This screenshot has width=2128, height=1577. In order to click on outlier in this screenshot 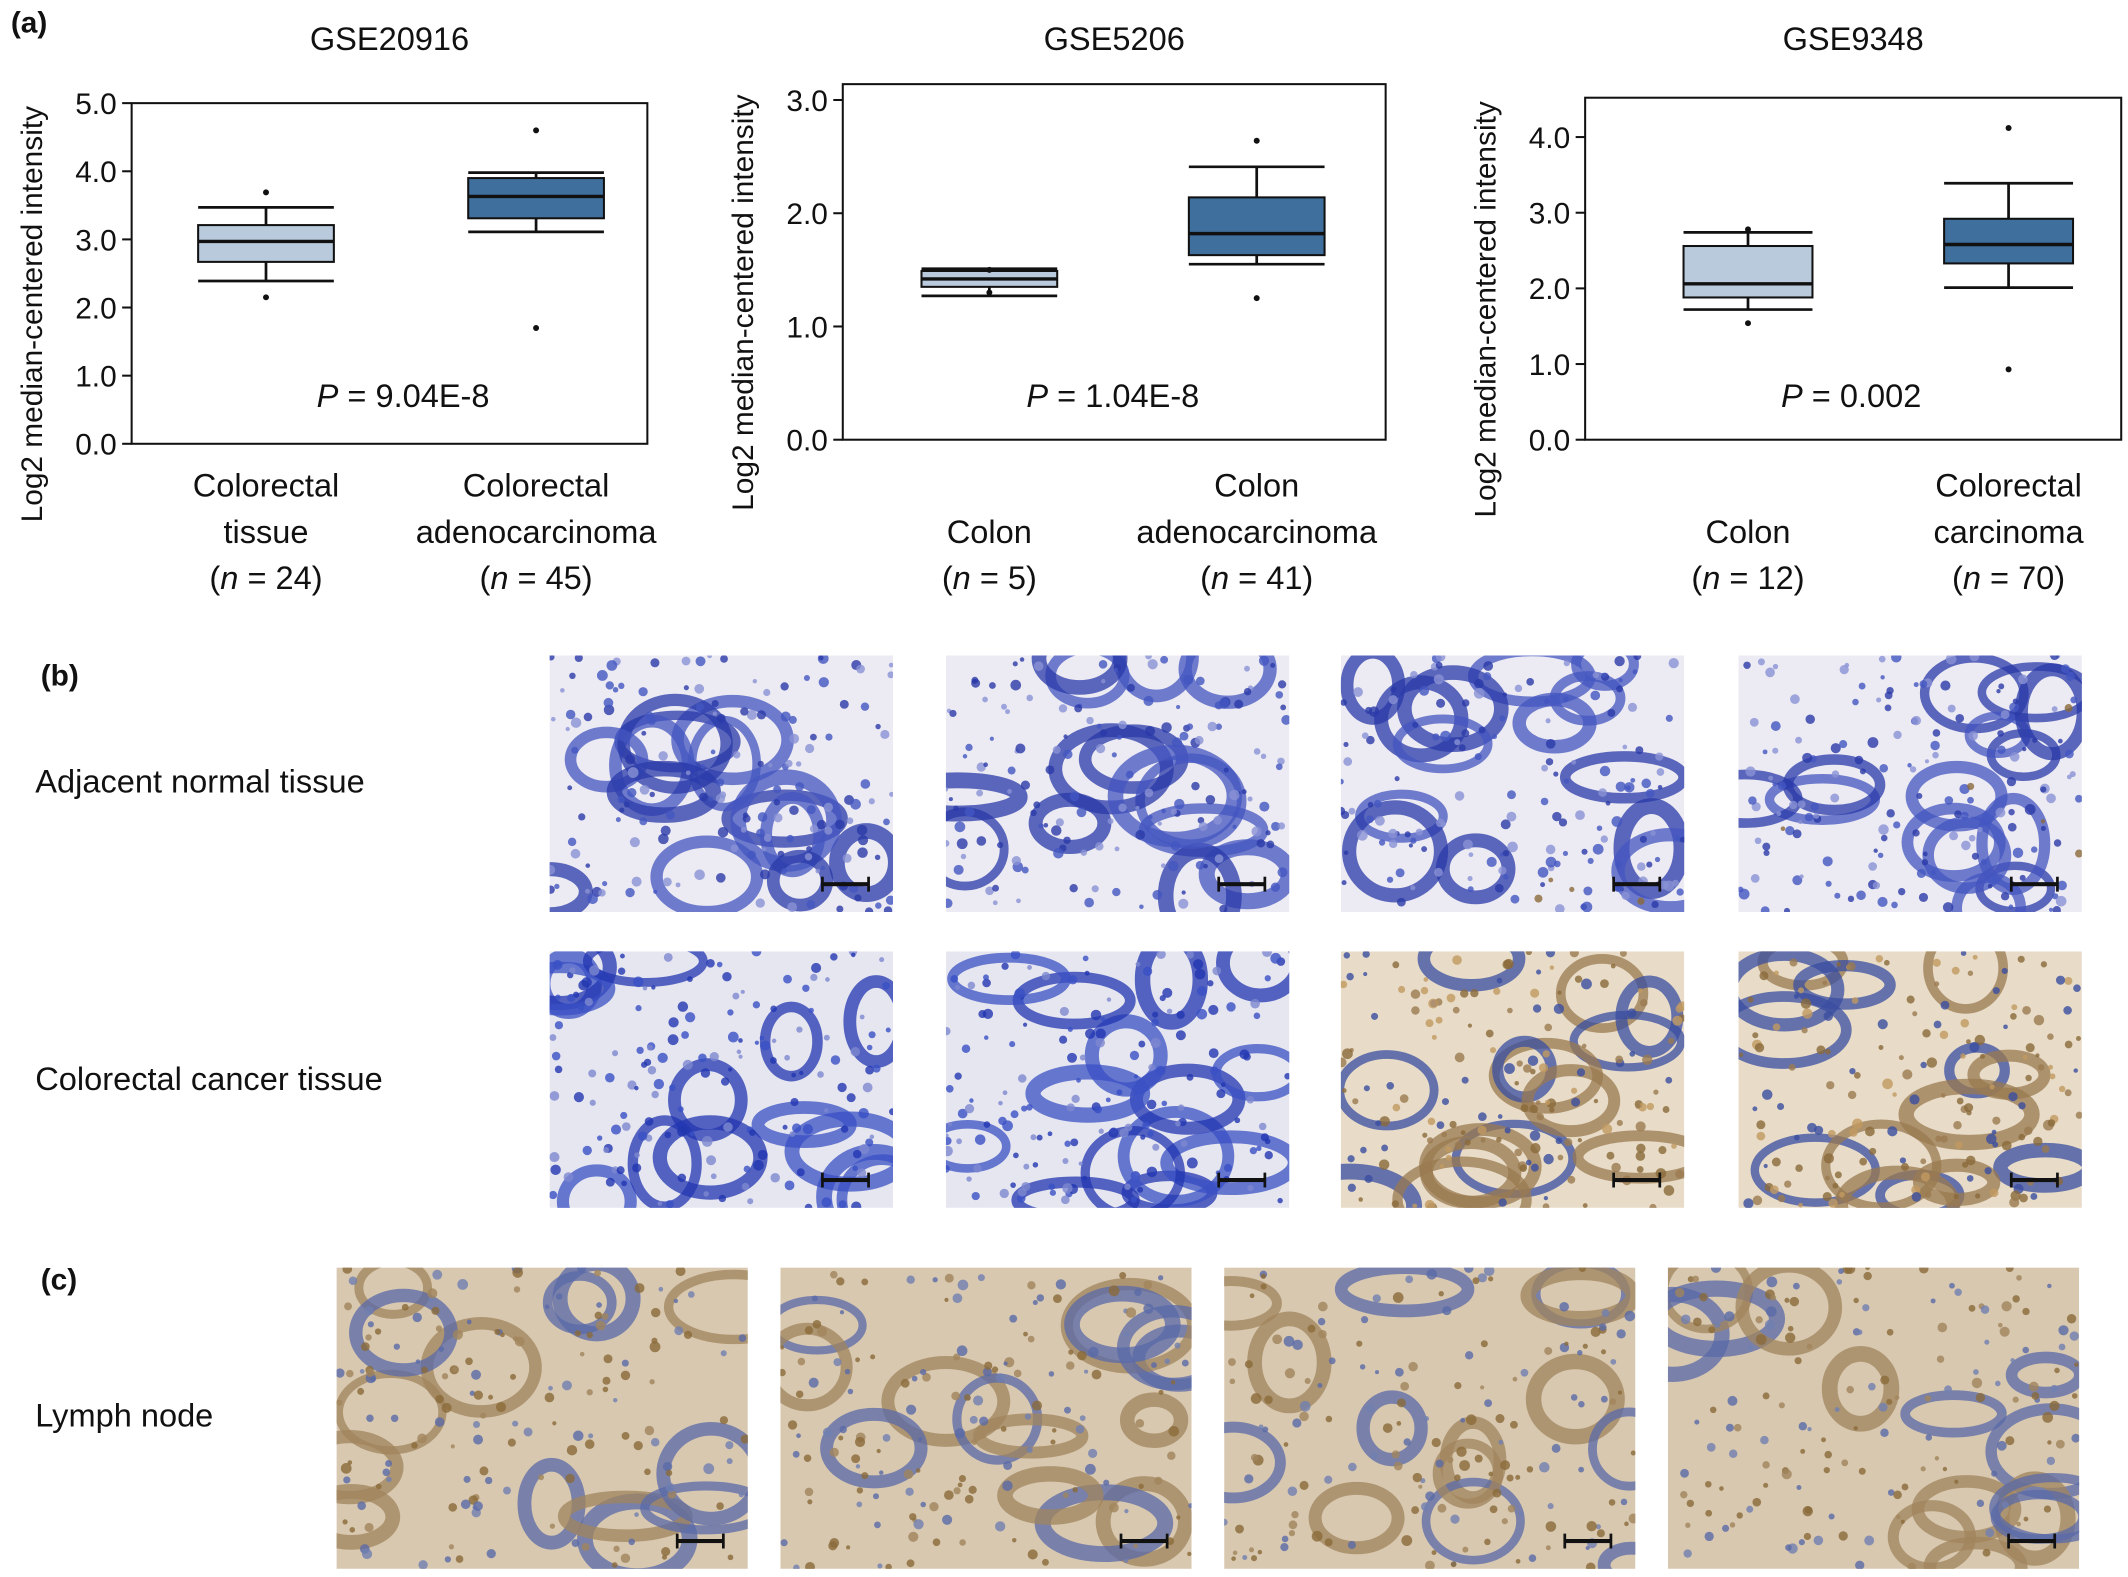, I will do `click(536, 130)`.